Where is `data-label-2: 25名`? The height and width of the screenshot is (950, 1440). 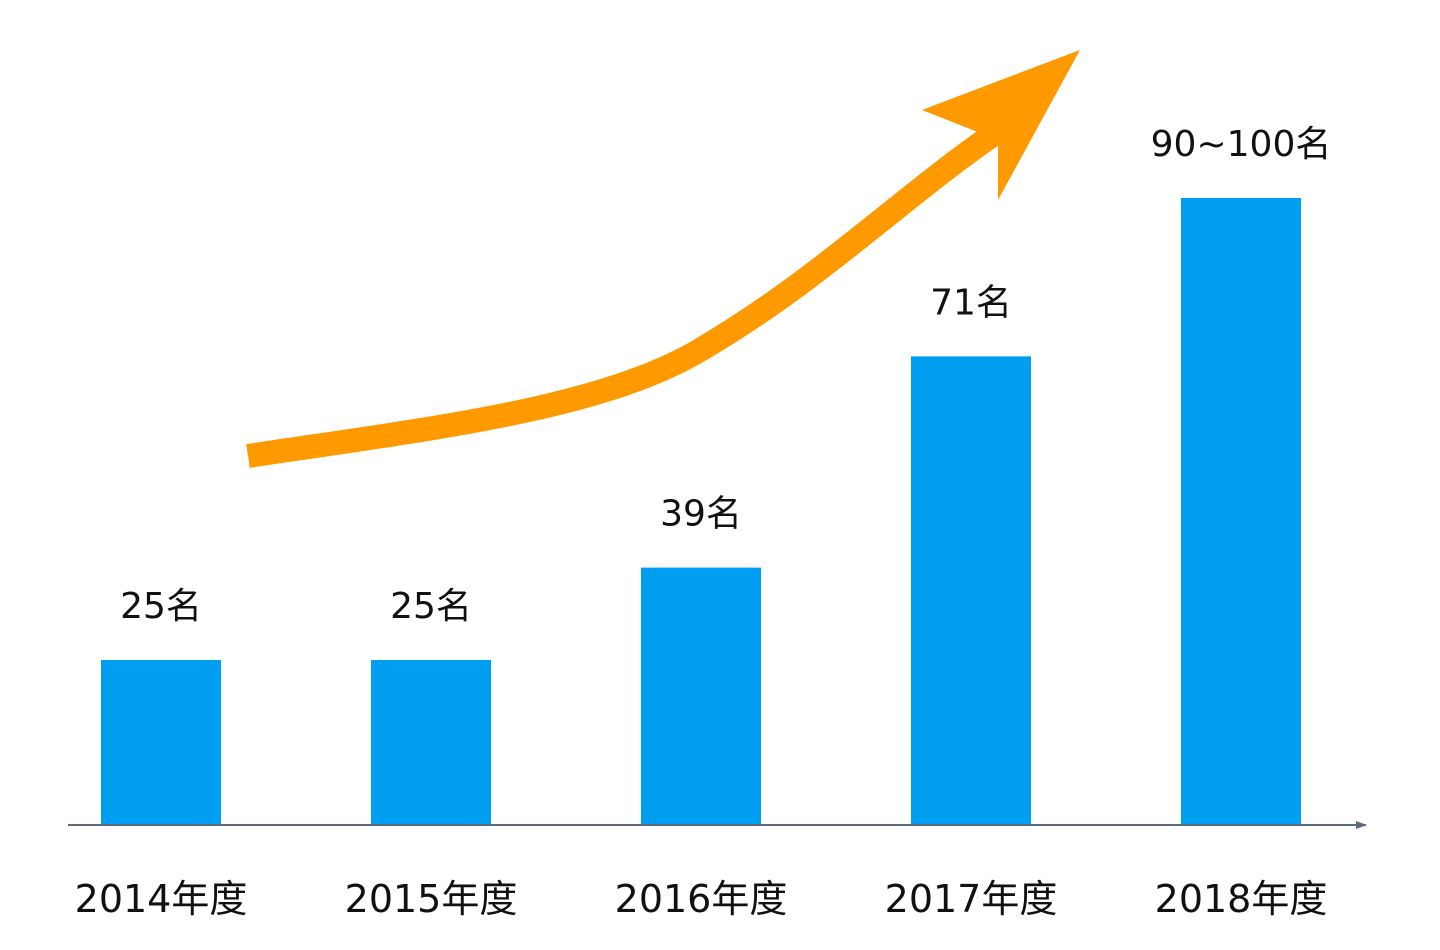 data-label-2: 25名 is located at coordinates (431, 606).